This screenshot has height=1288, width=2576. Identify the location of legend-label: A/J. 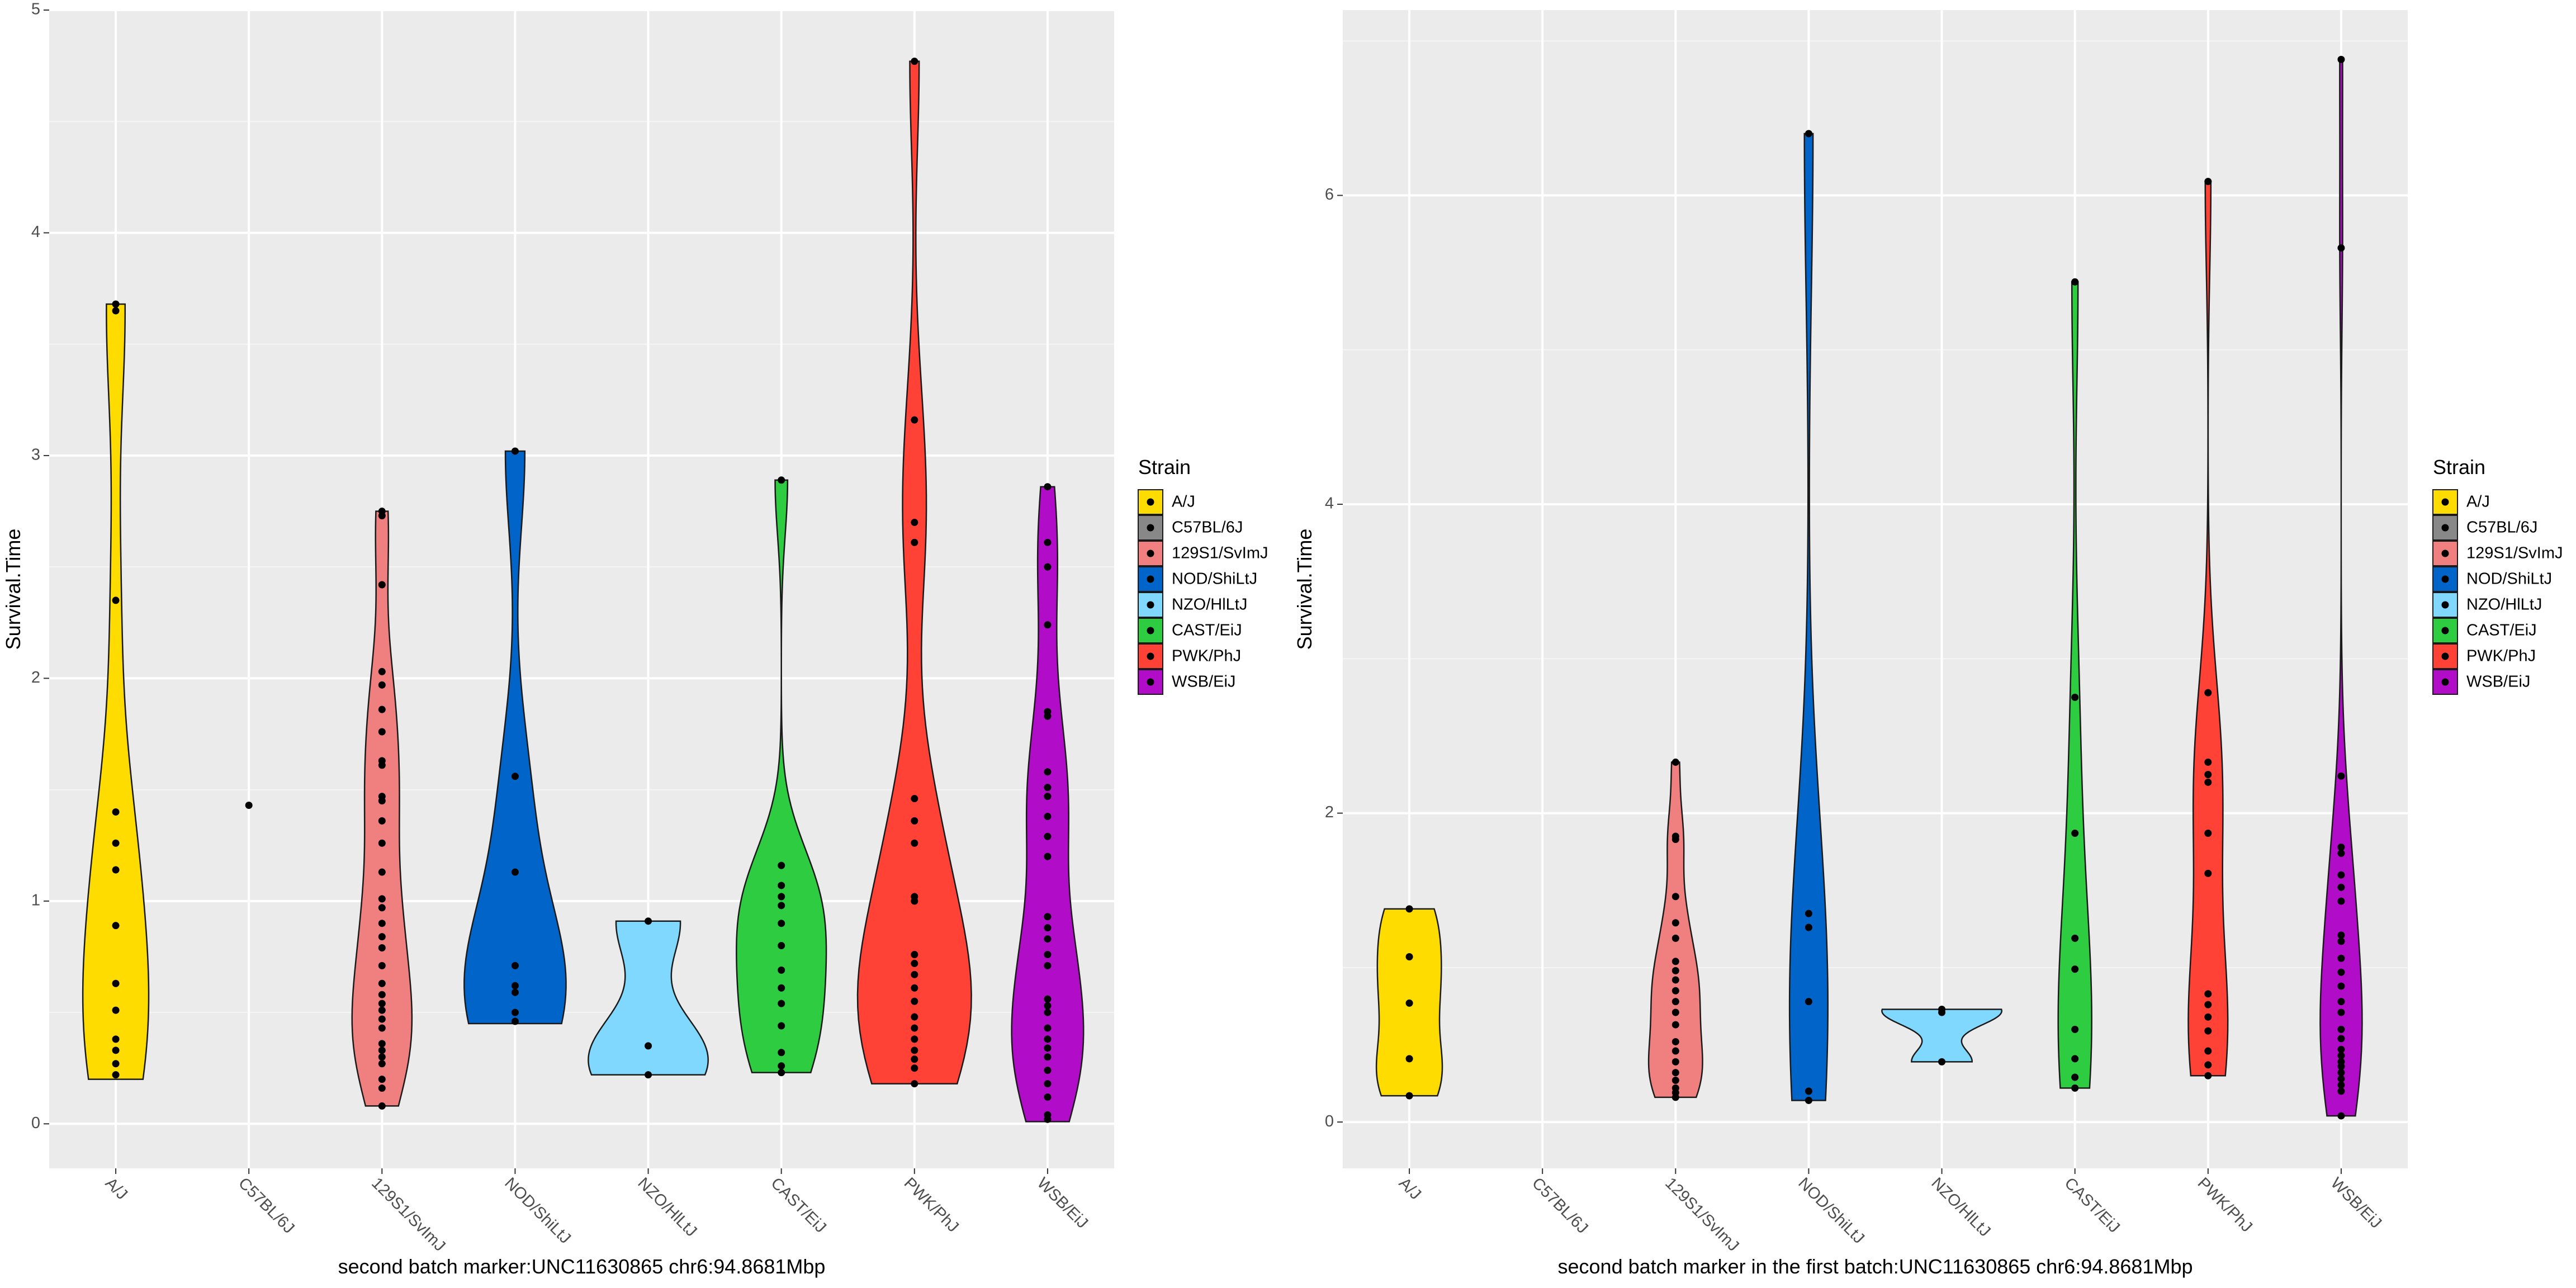
(2478, 502).